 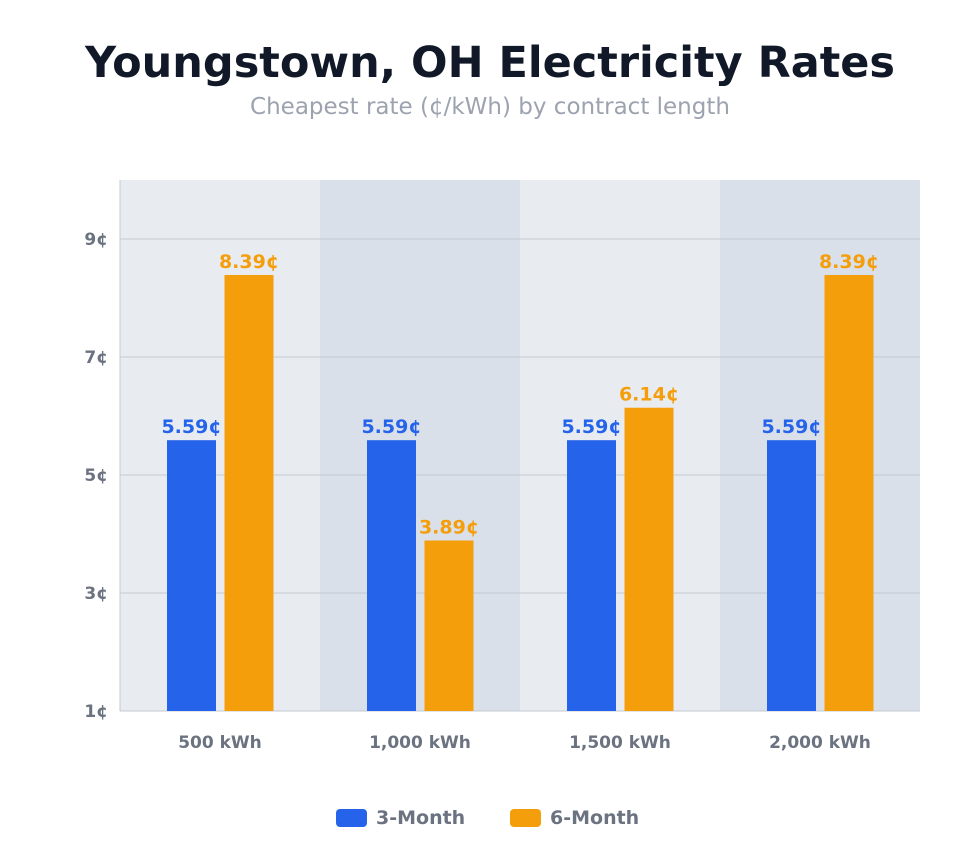 What do you see at coordinates (594, 818) in the screenshot?
I see `legend-label: 6-Month` at bounding box center [594, 818].